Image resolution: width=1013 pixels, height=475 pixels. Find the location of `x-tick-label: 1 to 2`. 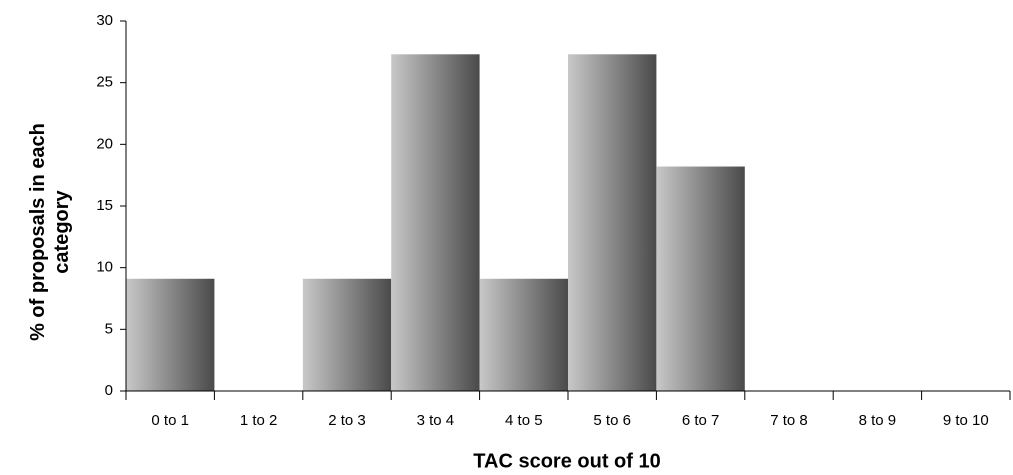

x-tick-label: 1 to 2 is located at coordinates (259, 420).